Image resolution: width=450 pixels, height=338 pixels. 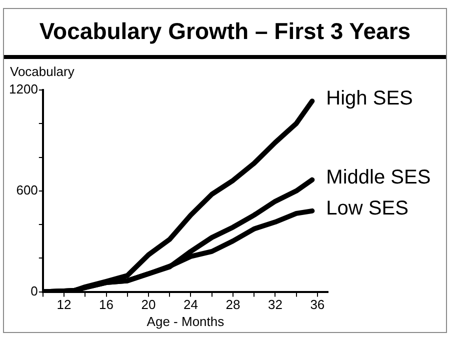 What do you see at coordinates (64, 304) in the screenshot?
I see `x-tick-label: 12` at bounding box center [64, 304].